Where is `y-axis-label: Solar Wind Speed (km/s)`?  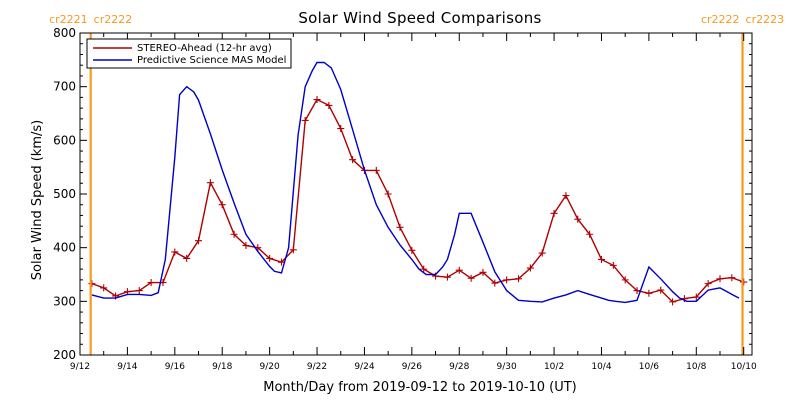
y-axis-label: Solar Wind Speed (km/s) is located at coordinates (37, 200).